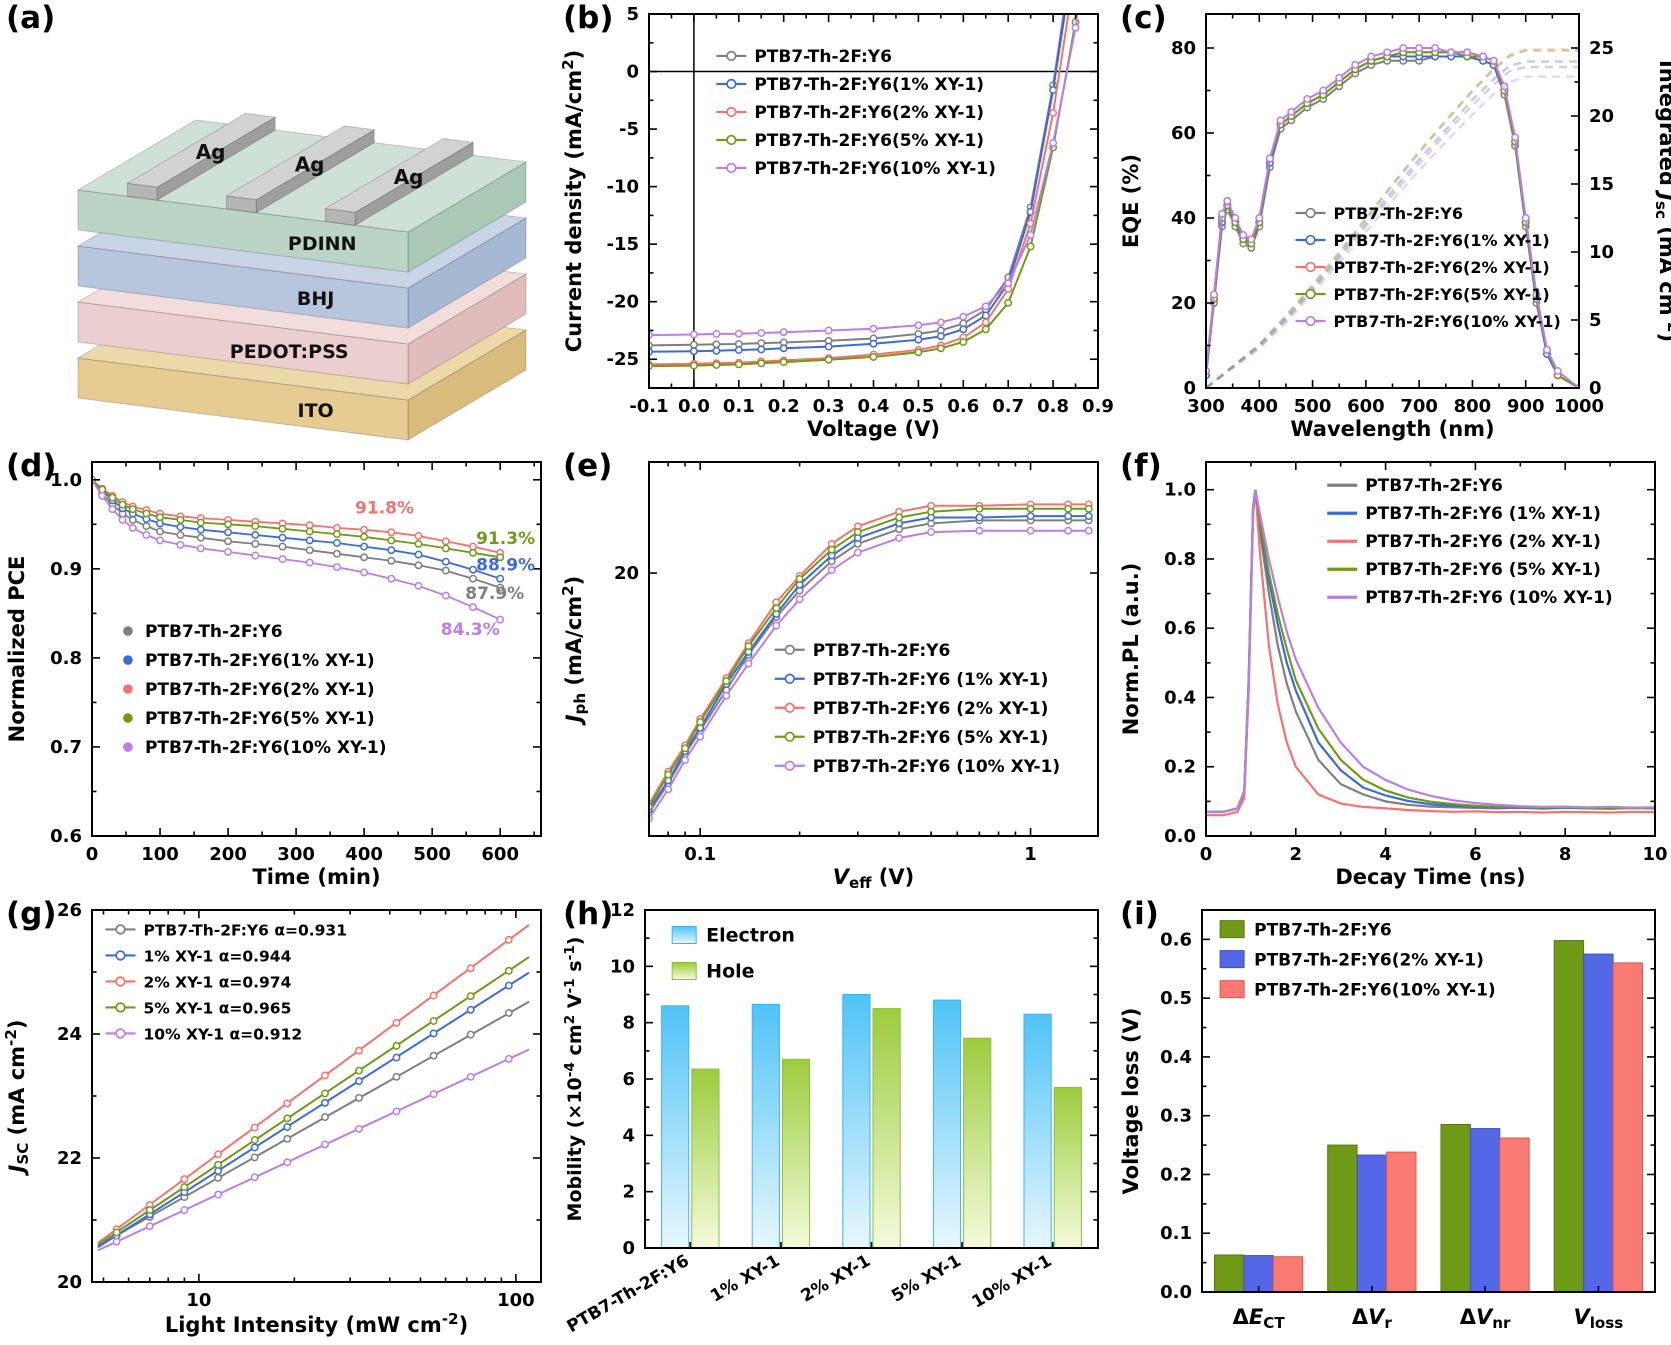  I want to click on svg-text: 0.2, so click(1180, 767).